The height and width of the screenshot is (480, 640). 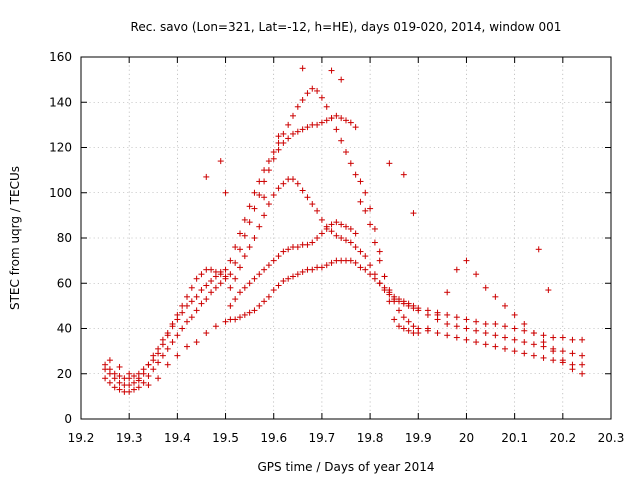 What do you see at coordinates (345, 467) in the screenshot?
I see `x-axis-label: GPS time / Days of year 2014` at bounding box center [345, 467].